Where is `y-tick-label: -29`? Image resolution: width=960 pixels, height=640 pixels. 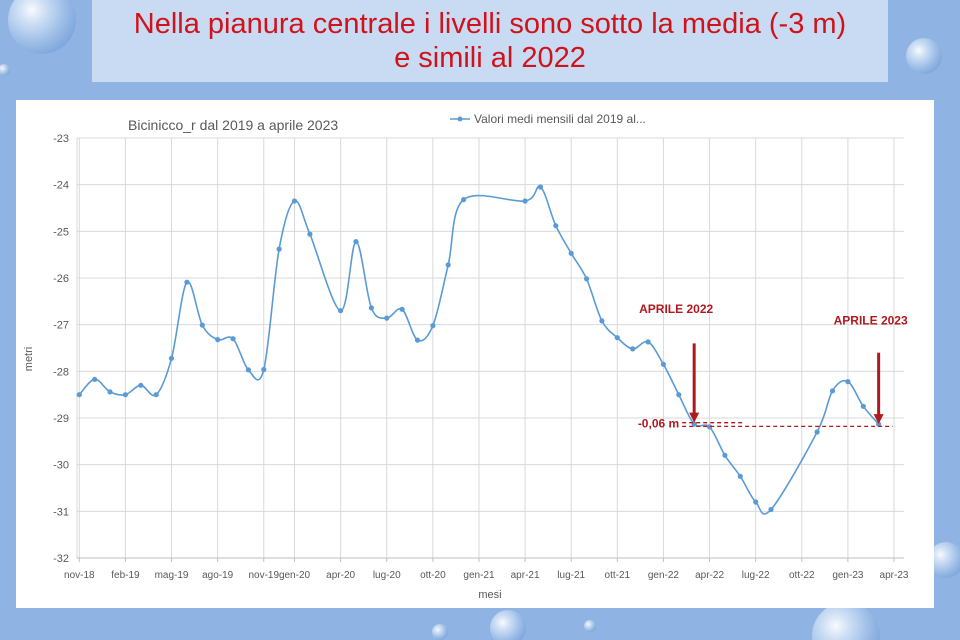
y-tick-label: -29 is located at coordinates (61, 419).